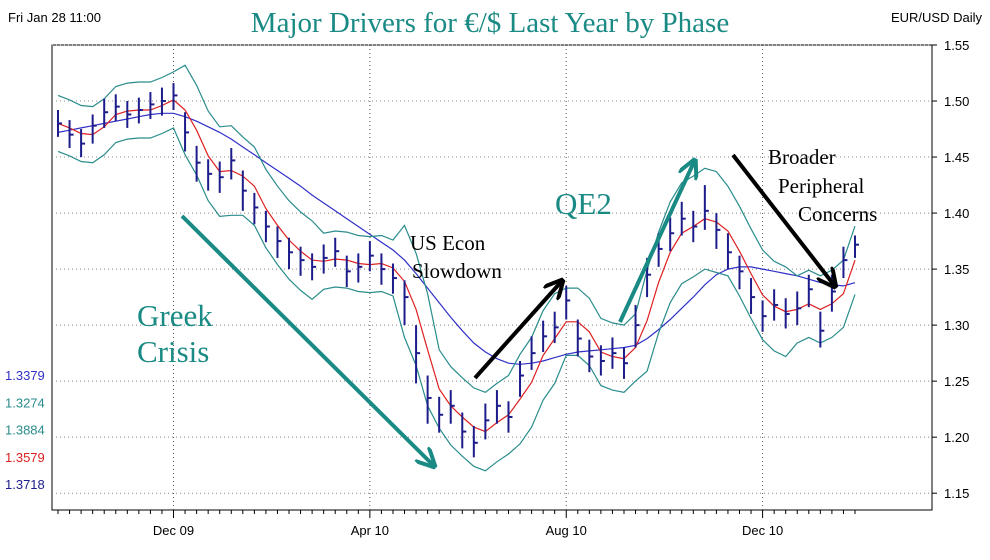 The image size is (990, 560). What do you see at coordinates (370, 530) in the screenshot?
I see `x-tick-label: Apr 10` at bounding box center [370, 530].